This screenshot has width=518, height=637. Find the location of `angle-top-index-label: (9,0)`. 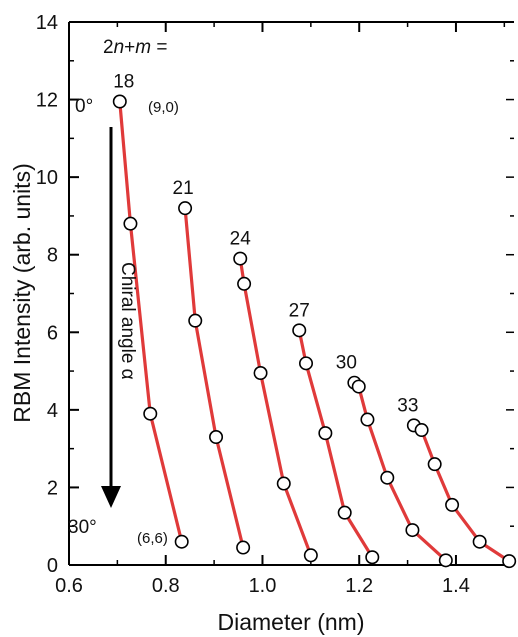

angle-top-index-label: (9,0) is located at coordinates (163, 107).